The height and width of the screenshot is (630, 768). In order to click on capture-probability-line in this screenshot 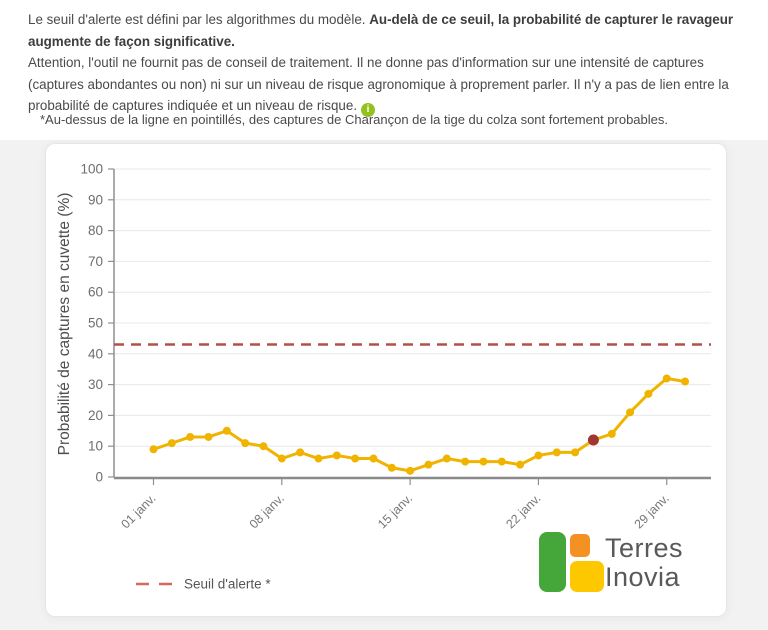, I will do `click(419, 424)`.